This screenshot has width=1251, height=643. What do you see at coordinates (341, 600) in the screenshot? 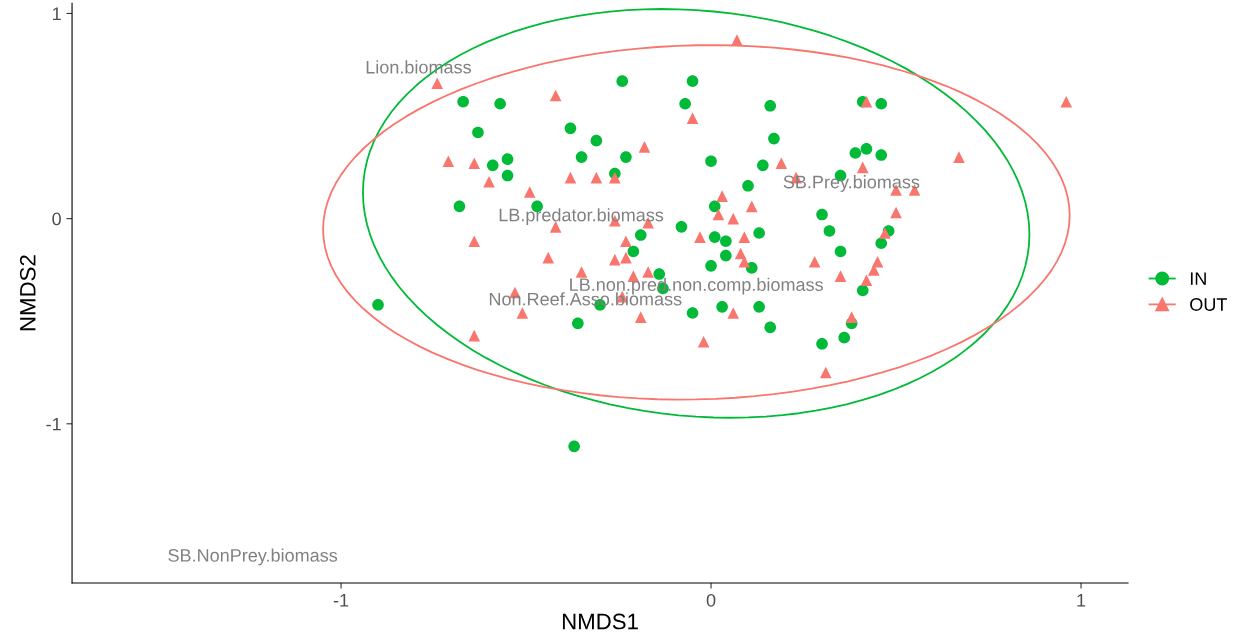
I see `x-tick-label: -1` at bounding box center [341, 600].